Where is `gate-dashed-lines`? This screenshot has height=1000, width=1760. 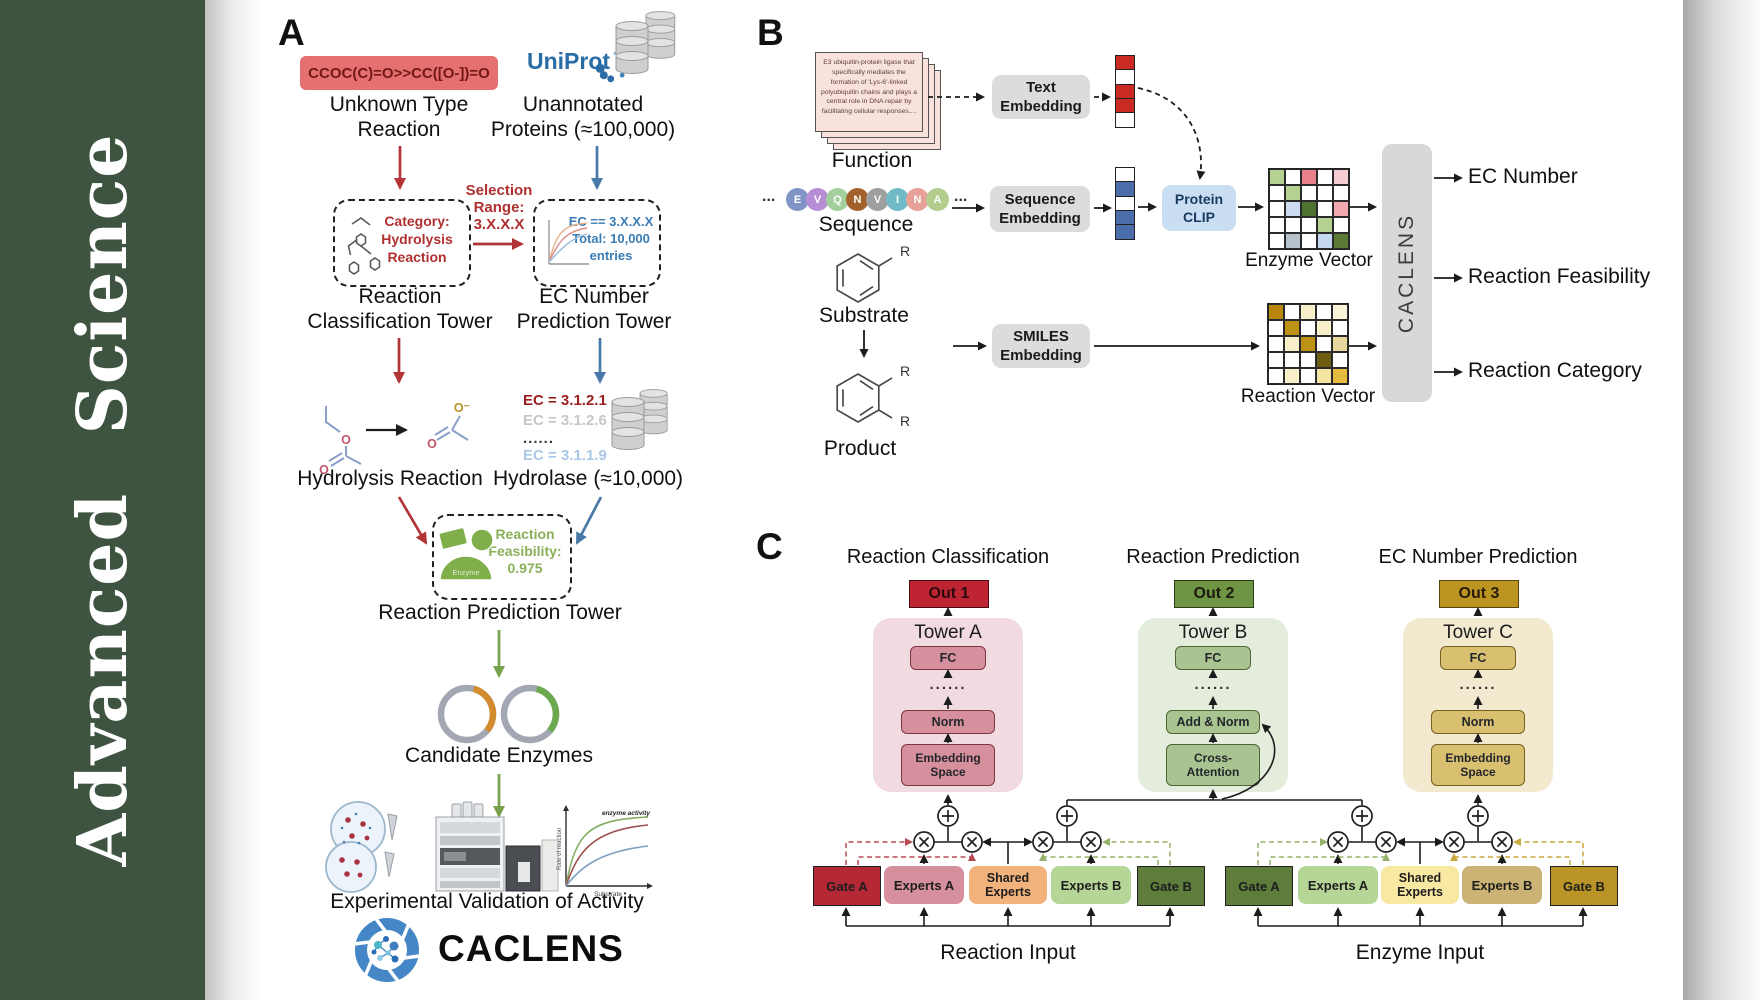
gate-dashed-lines is located at coordinates (1214, 851).